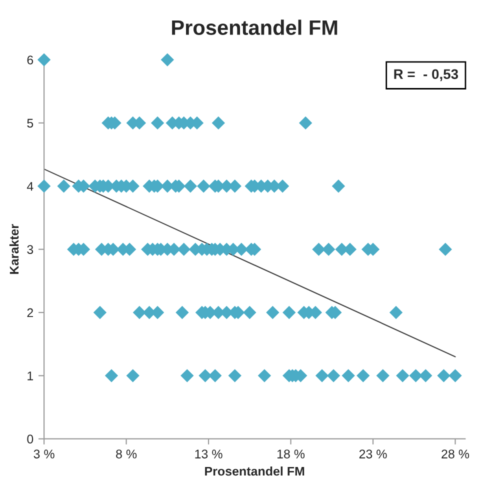 The height and width of the screenshot is (486, 484). Describe the element at coordinates (255, 27) in the screenshot. I see `chart-title: Prosentandel FM` at that location.